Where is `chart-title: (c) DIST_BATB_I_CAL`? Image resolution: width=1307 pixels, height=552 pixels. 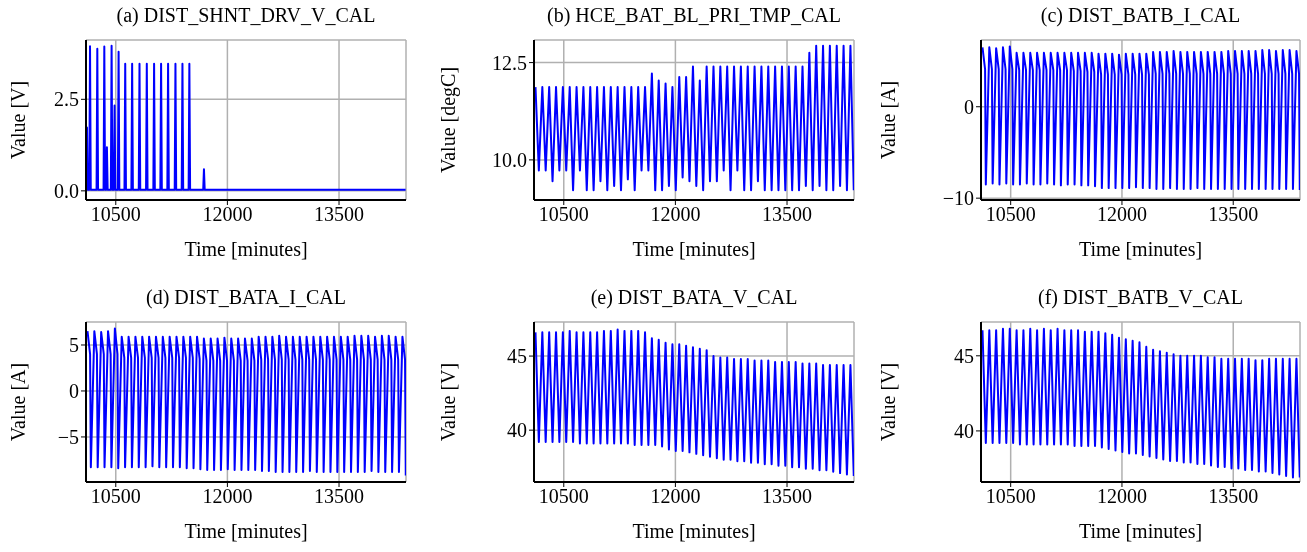
chart-title: (c) DIST_BATB_I_CAL is located at coordinates (1140, 15).